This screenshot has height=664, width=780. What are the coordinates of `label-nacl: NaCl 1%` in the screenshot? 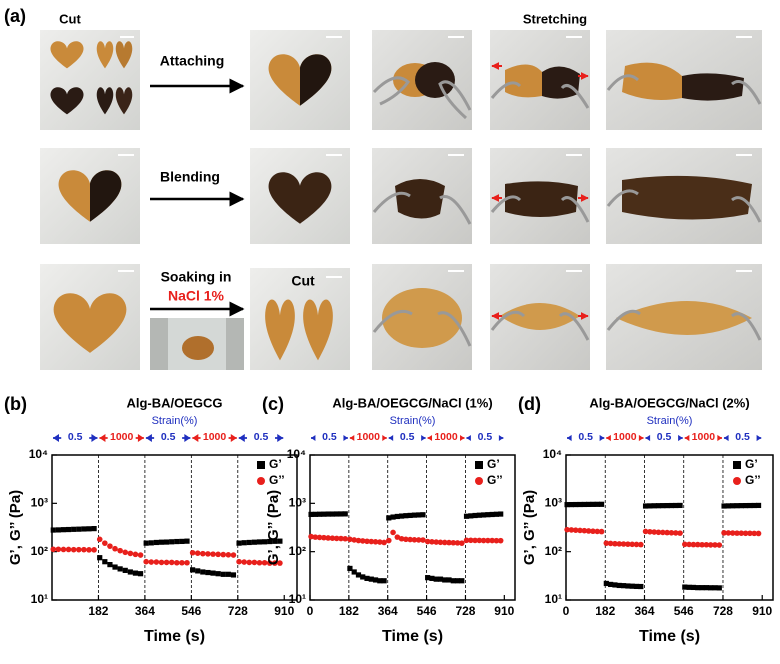 It's located at (196, 296).